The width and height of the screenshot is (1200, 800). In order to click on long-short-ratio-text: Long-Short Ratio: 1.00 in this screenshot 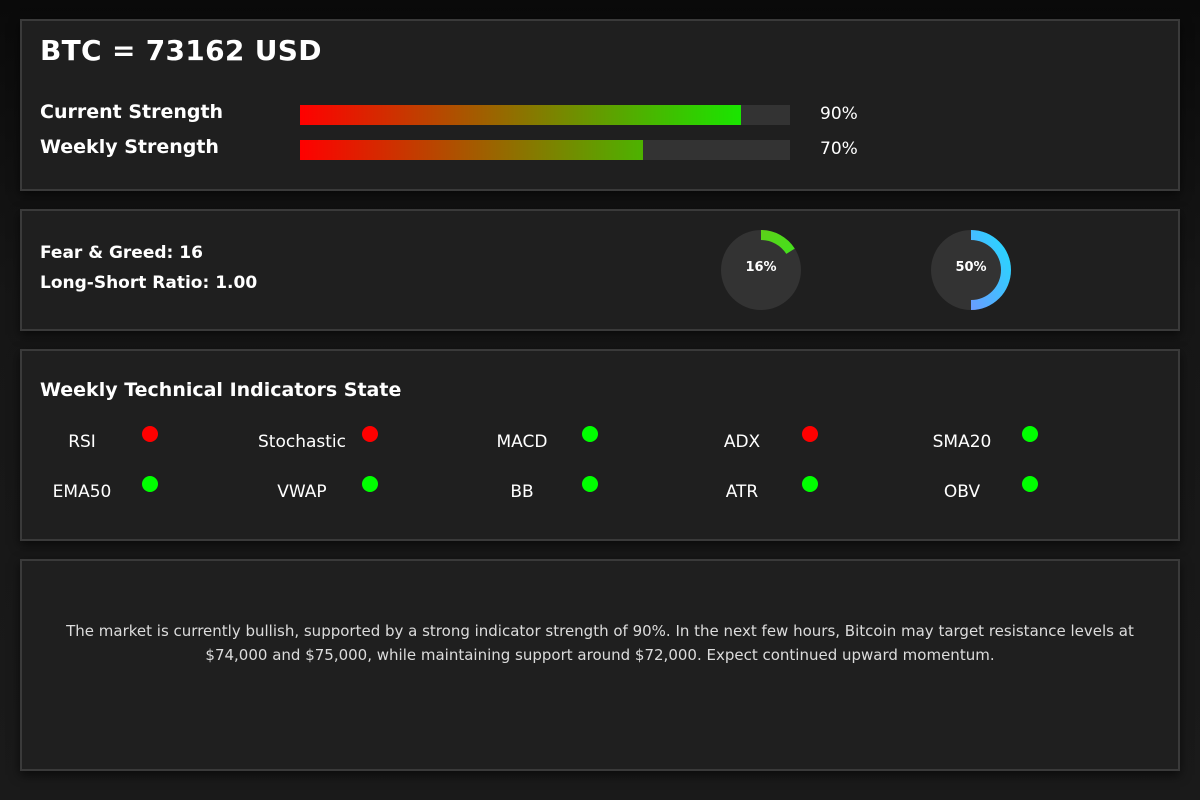, I will do `click(149, 283)`.